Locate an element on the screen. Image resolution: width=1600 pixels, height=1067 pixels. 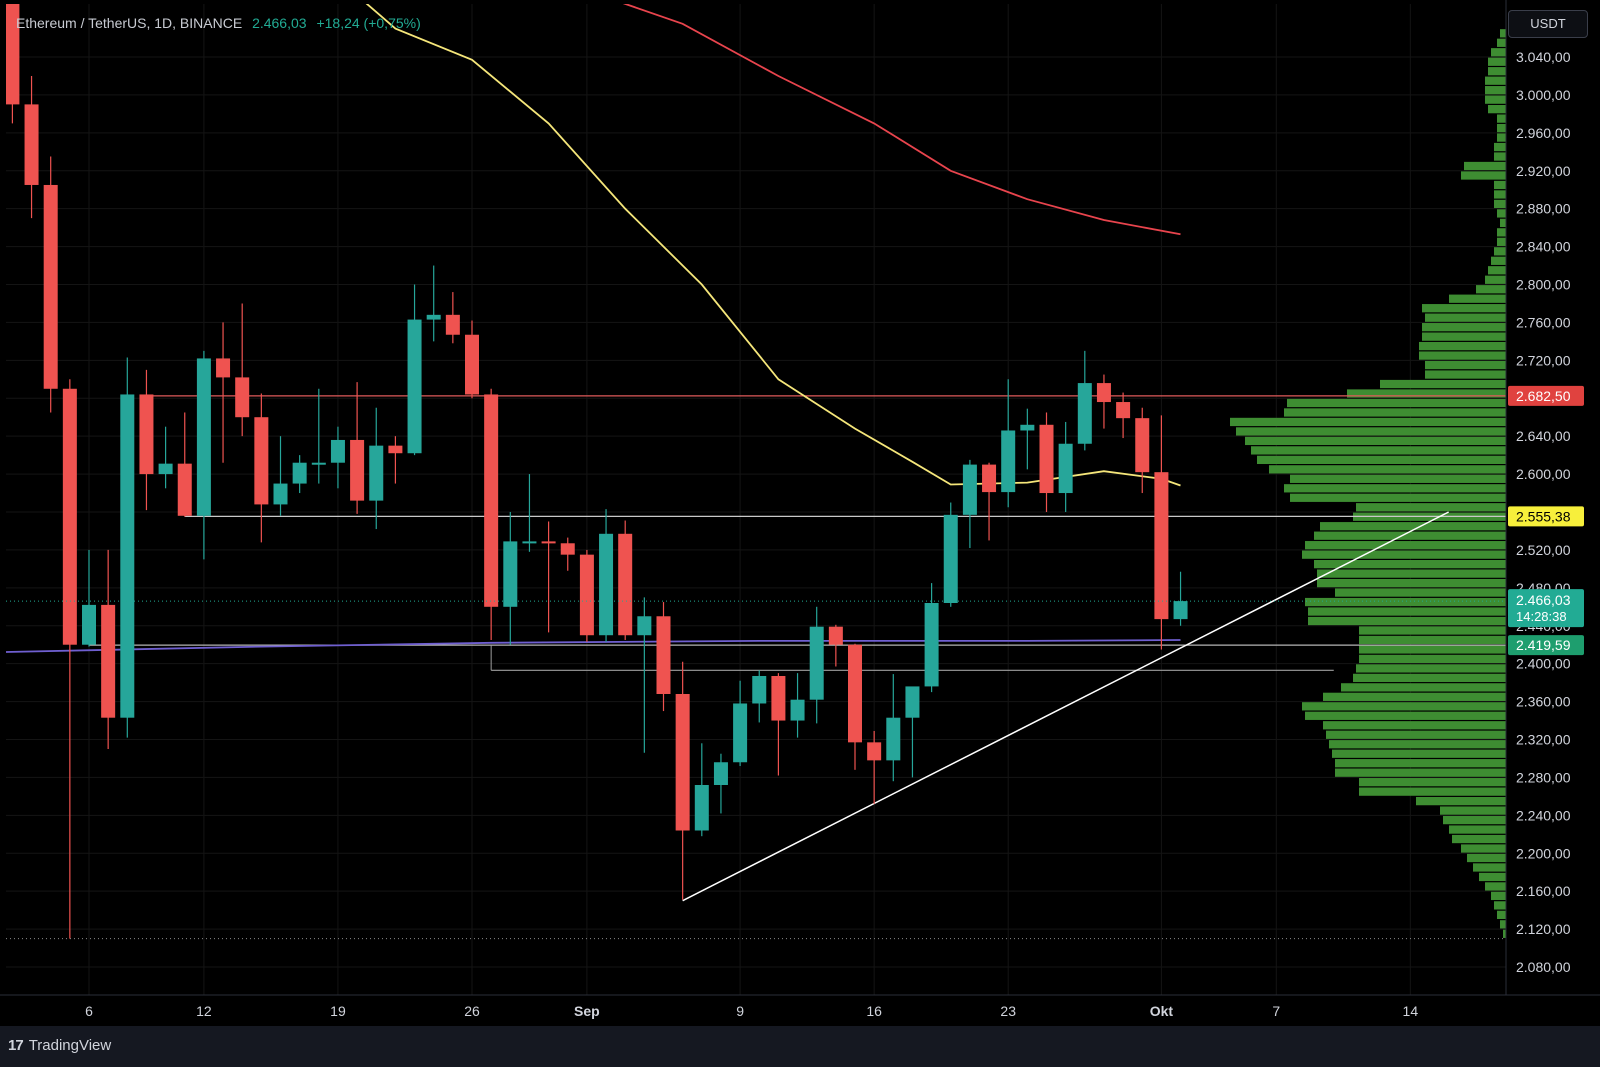
time-axis: 6 12 19 26 Sep 9 16 23 Okt 7 14 is located at coordinates (800, 1010).